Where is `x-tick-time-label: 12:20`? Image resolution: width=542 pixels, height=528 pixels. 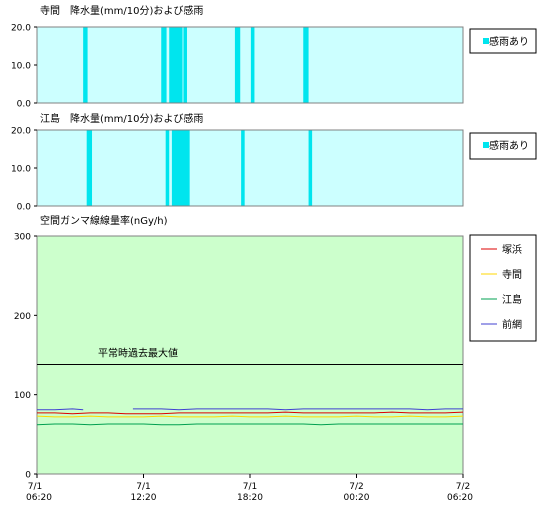 x-tick-time-label: 12:20 is located at coordinates (144, 498).